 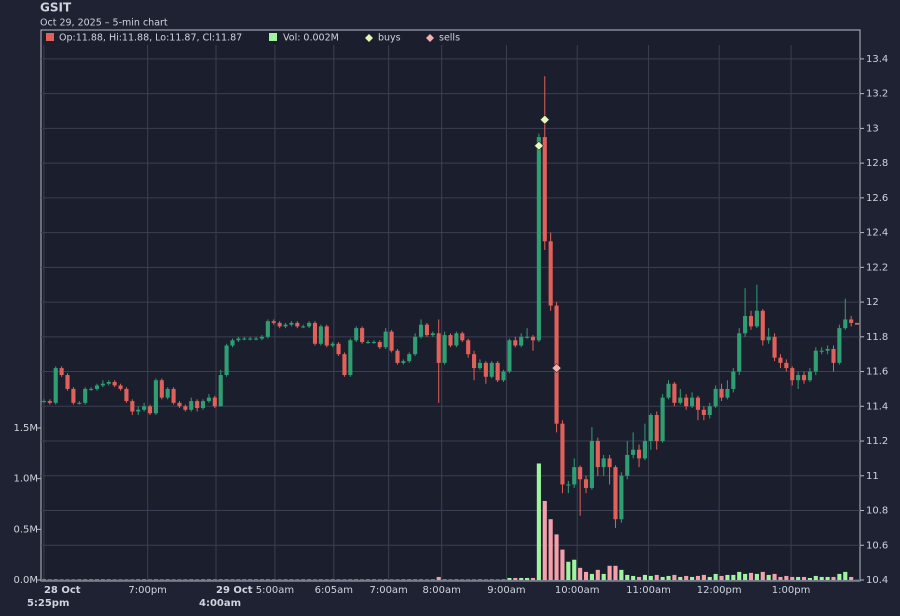 I want to click on y2-tick-label: 1.5M, so click(x=25, y=428).